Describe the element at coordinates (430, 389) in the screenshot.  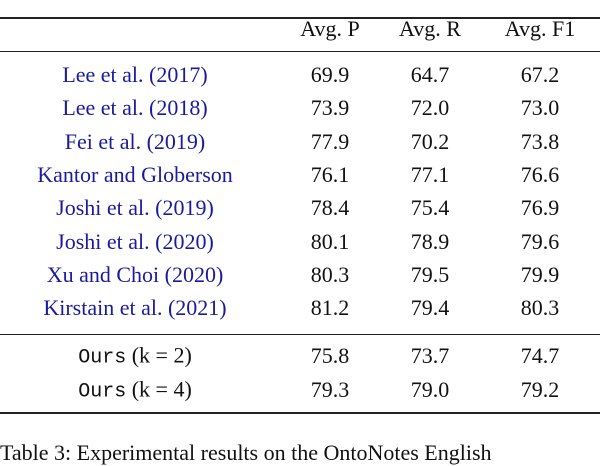
I see `score: 79.0` at that location.